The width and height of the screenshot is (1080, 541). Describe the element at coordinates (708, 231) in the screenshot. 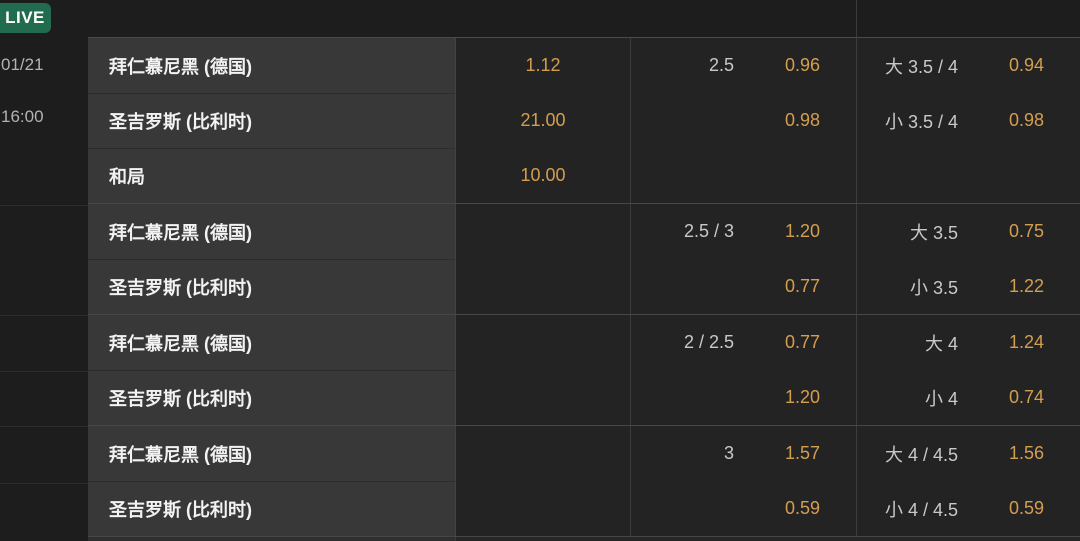

I see `total-line-label: 2.5 / 3` at that location.